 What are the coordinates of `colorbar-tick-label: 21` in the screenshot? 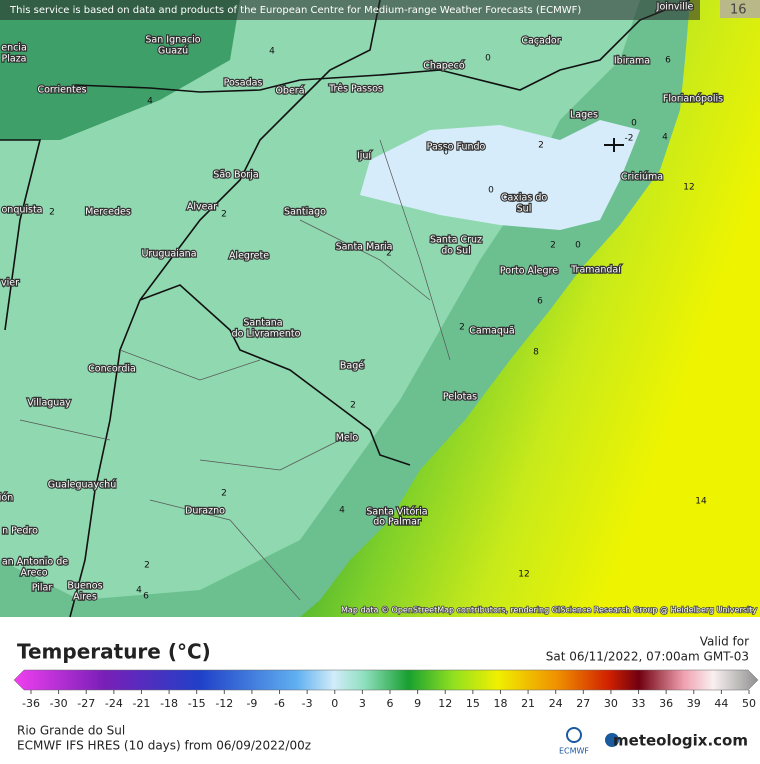 It's located at (528, 703).